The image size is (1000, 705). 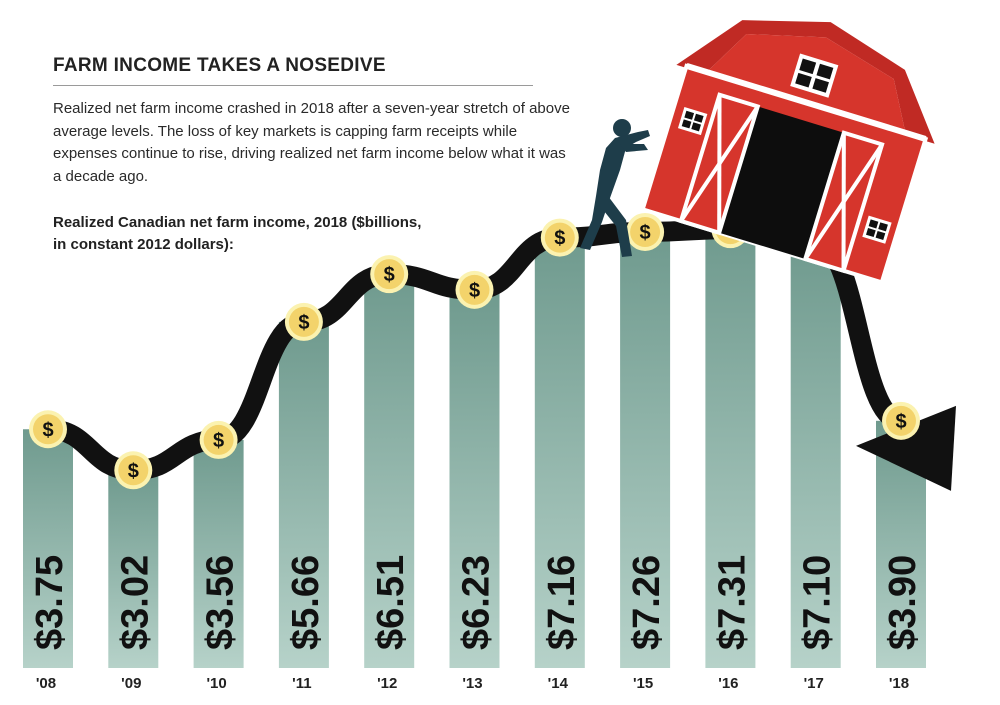 I want to click on value-label: $6.23, so click(x=477, y=602).